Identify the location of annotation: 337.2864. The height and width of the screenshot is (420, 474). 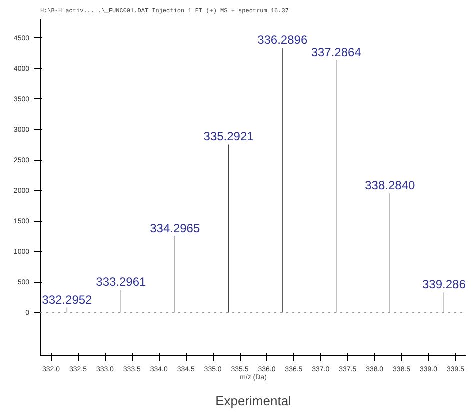
(336, 52).